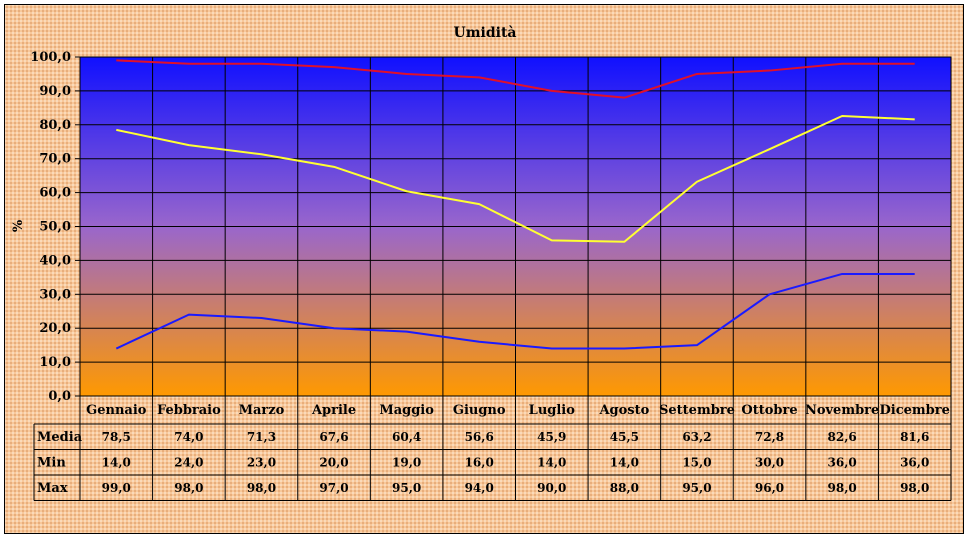  I want to click on y-tick-label: 20,0, so click(55, 328).